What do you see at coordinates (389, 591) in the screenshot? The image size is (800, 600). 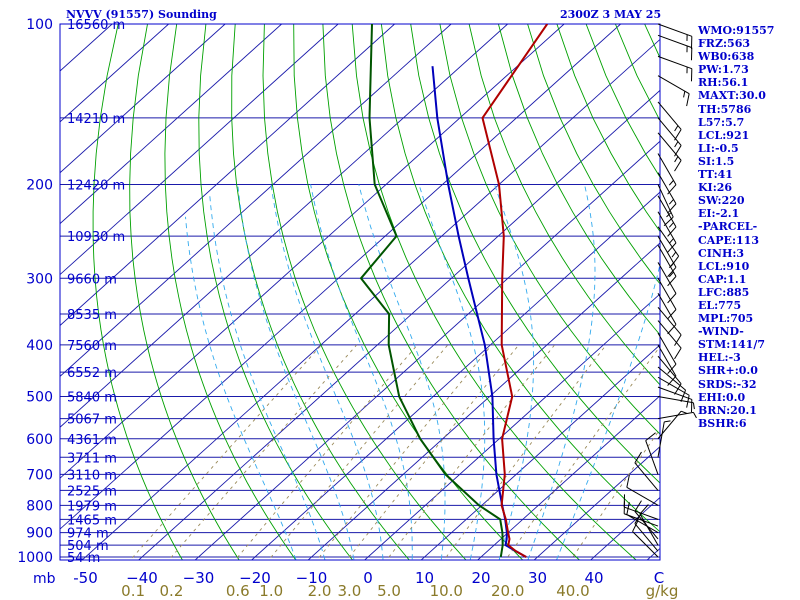 I see `mixing-ratio-tick-label: 5.0` at bounding box center [389, 591].